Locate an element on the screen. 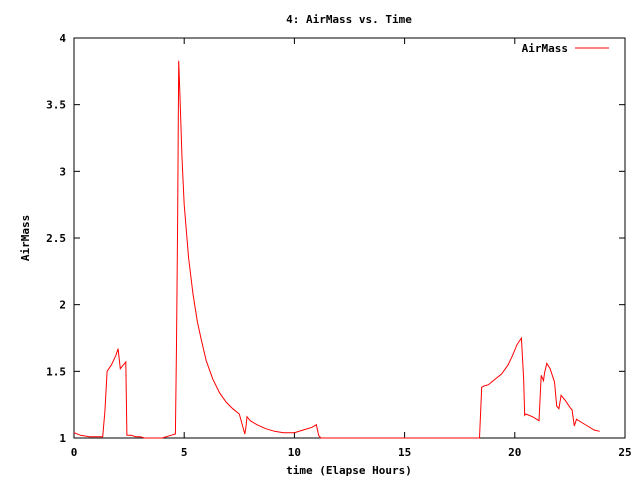 This screenshot has height=480, width=640. legend-label: AirMass is located at coordinates (545, 48).